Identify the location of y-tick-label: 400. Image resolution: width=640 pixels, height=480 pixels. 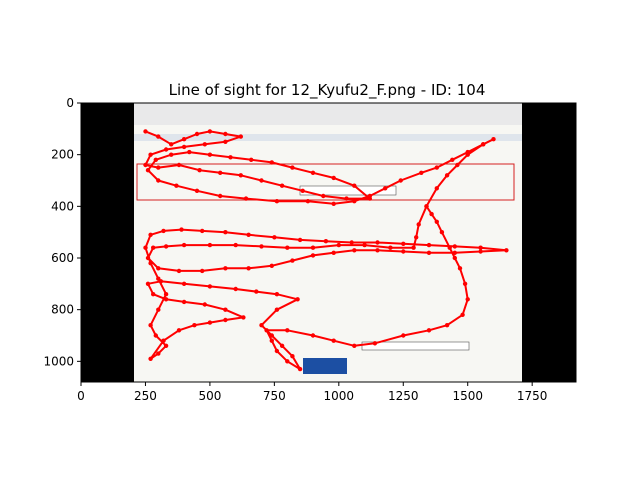
(62, 206).